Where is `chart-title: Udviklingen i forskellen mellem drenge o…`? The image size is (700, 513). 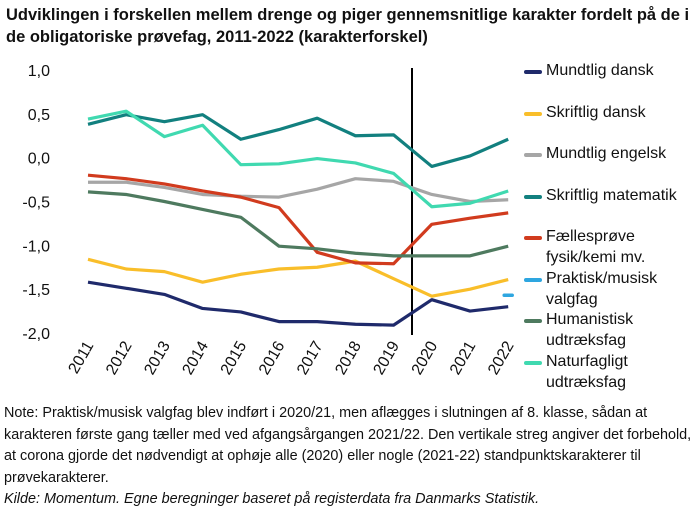 chart-title: Udviklingen i forskellen mellem drenge o… is located at coordinates (348, 26).